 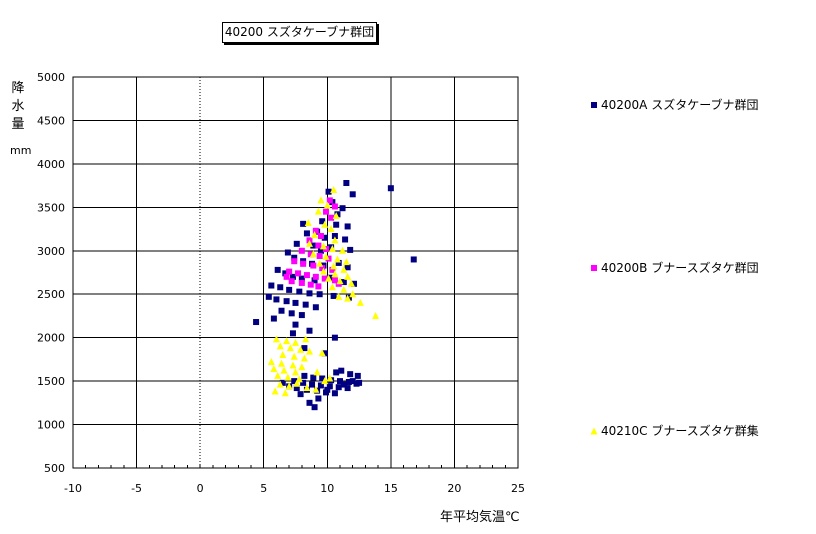 What do you see at coordinates (51, 381) in the screenshot?
I see `y-tick-label: 1500` at bounding box center [51, 381].